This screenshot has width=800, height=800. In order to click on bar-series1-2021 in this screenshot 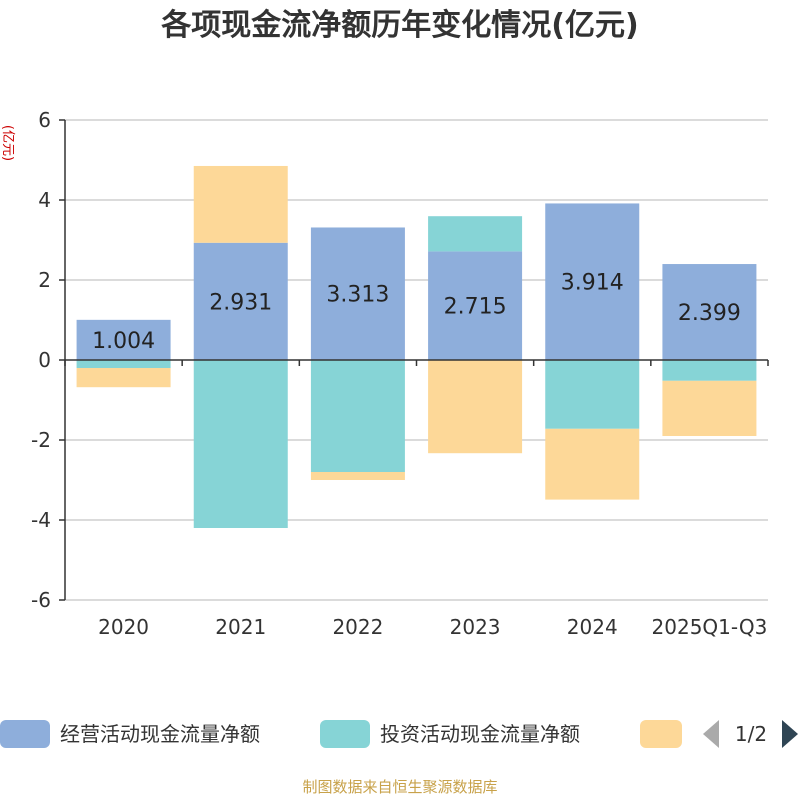, I will do `click(240, 444)`.